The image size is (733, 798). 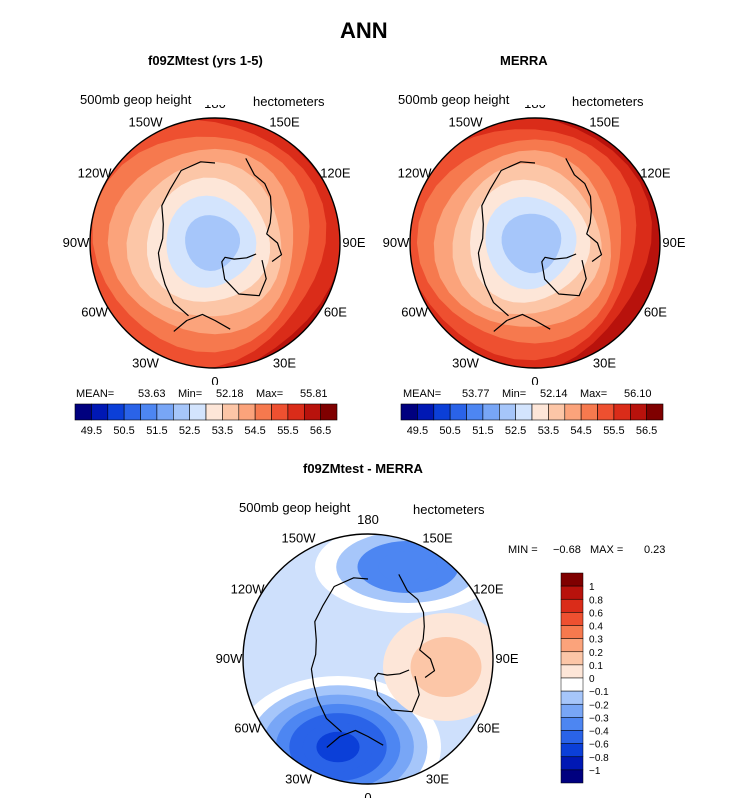 I want to click on panel3-colorbar-tick-label: 0.6, so click(x=596, y=613).